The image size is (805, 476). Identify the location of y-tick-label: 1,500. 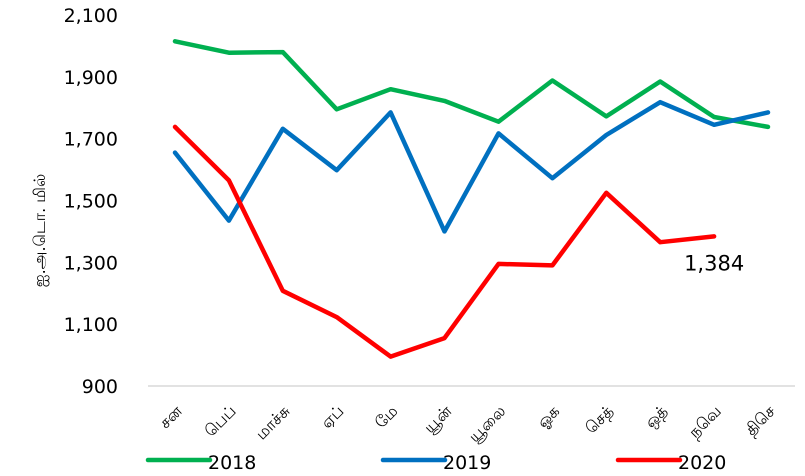
(91, 202).